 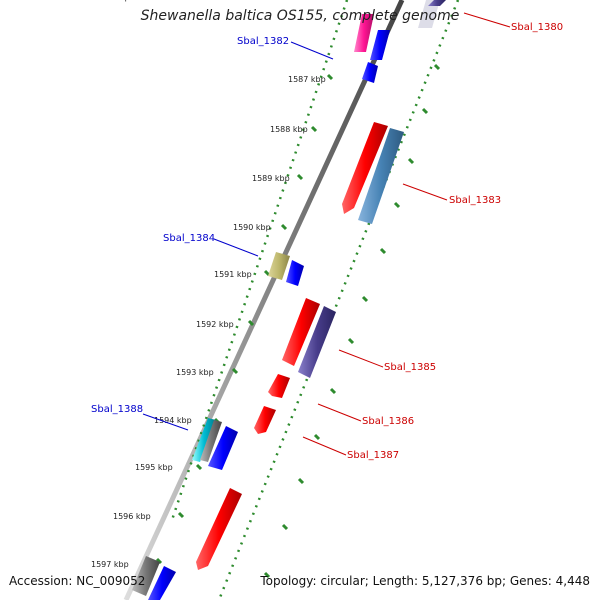 What do you see at coordinates (111, 1) in the screenshot?
I see `tick-label: 1598 kbp` at bounding box center [111, 1].